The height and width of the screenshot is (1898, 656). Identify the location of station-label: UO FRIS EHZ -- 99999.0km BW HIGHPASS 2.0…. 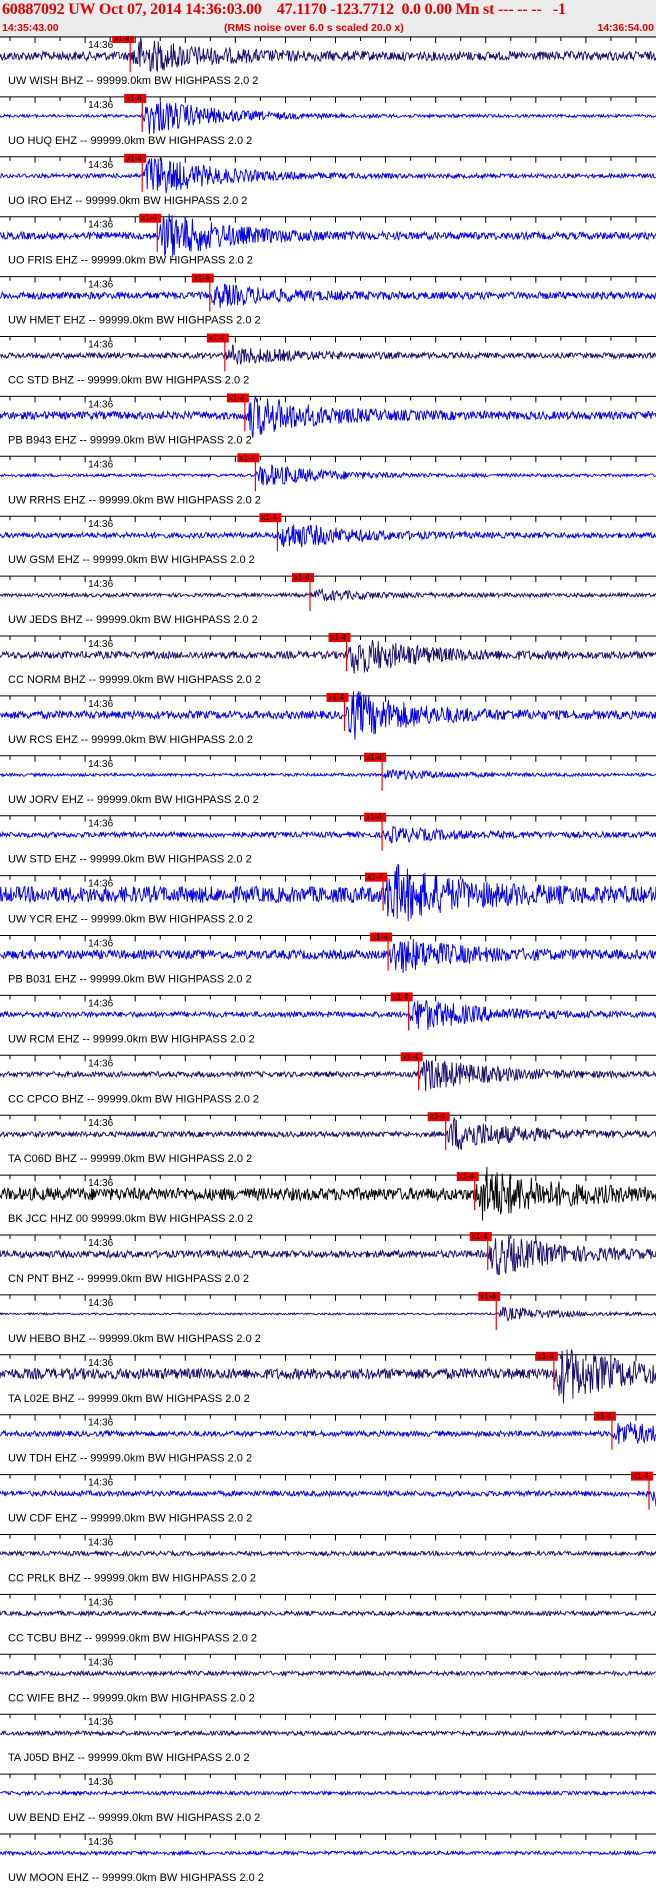
(130, 261).